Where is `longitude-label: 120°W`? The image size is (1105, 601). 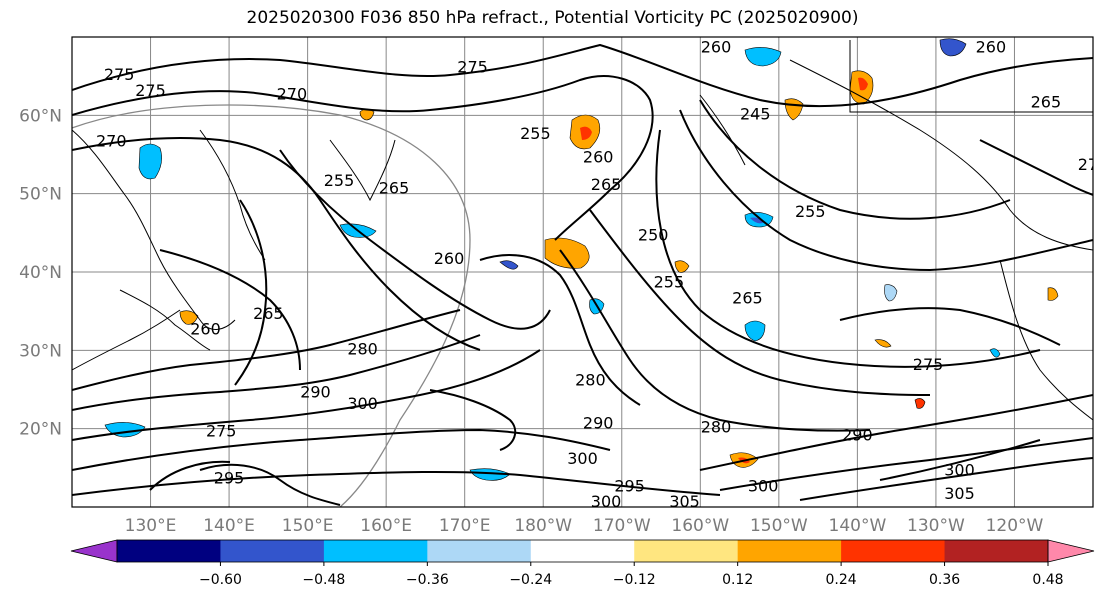
longitude-label: 120°W is located at coordinates (1015, 526).